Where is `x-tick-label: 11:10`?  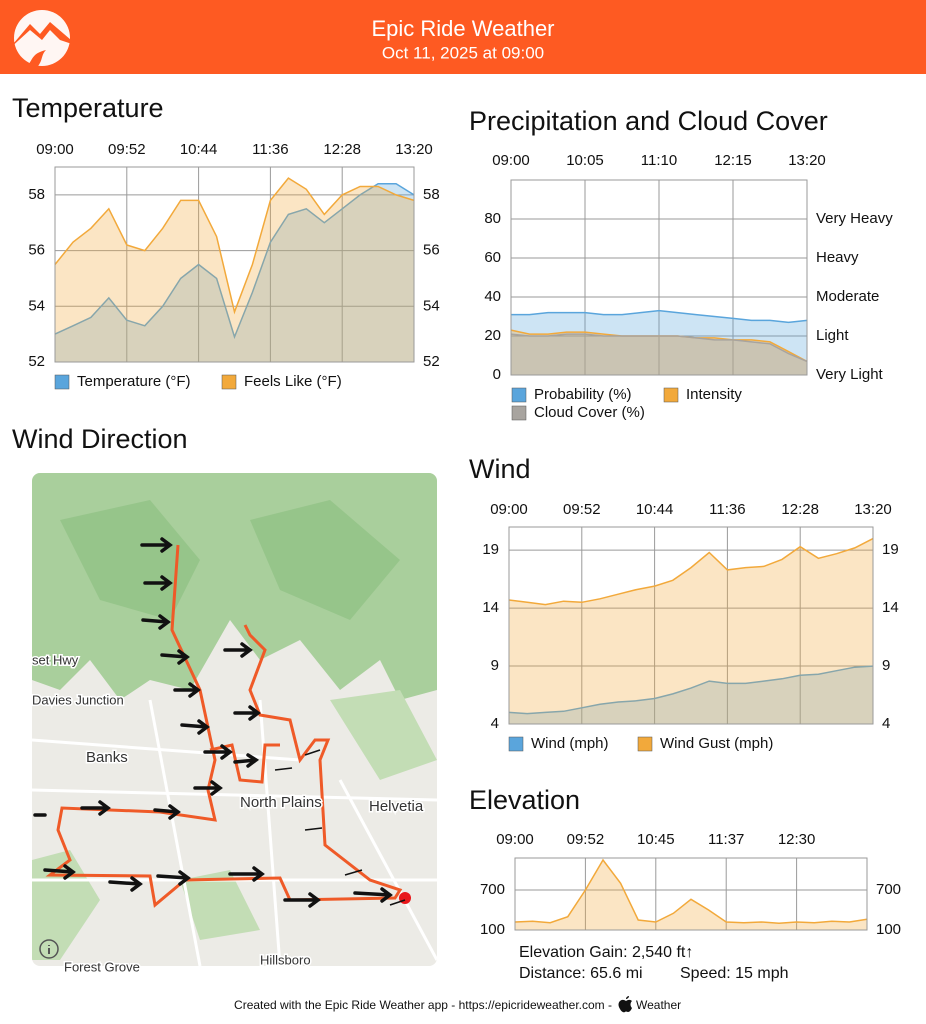
x-tick-label: 11:10 is located at coordinates (659, 160).